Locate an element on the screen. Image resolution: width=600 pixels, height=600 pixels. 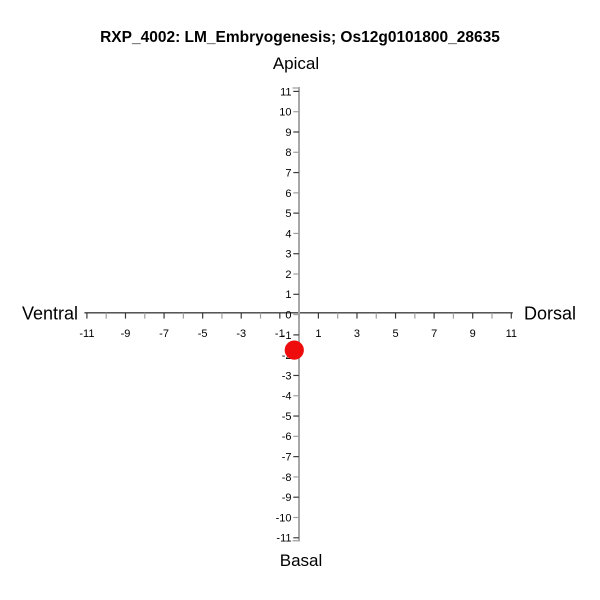
y-tick-label: -3 is located at coordinates (287, 376).